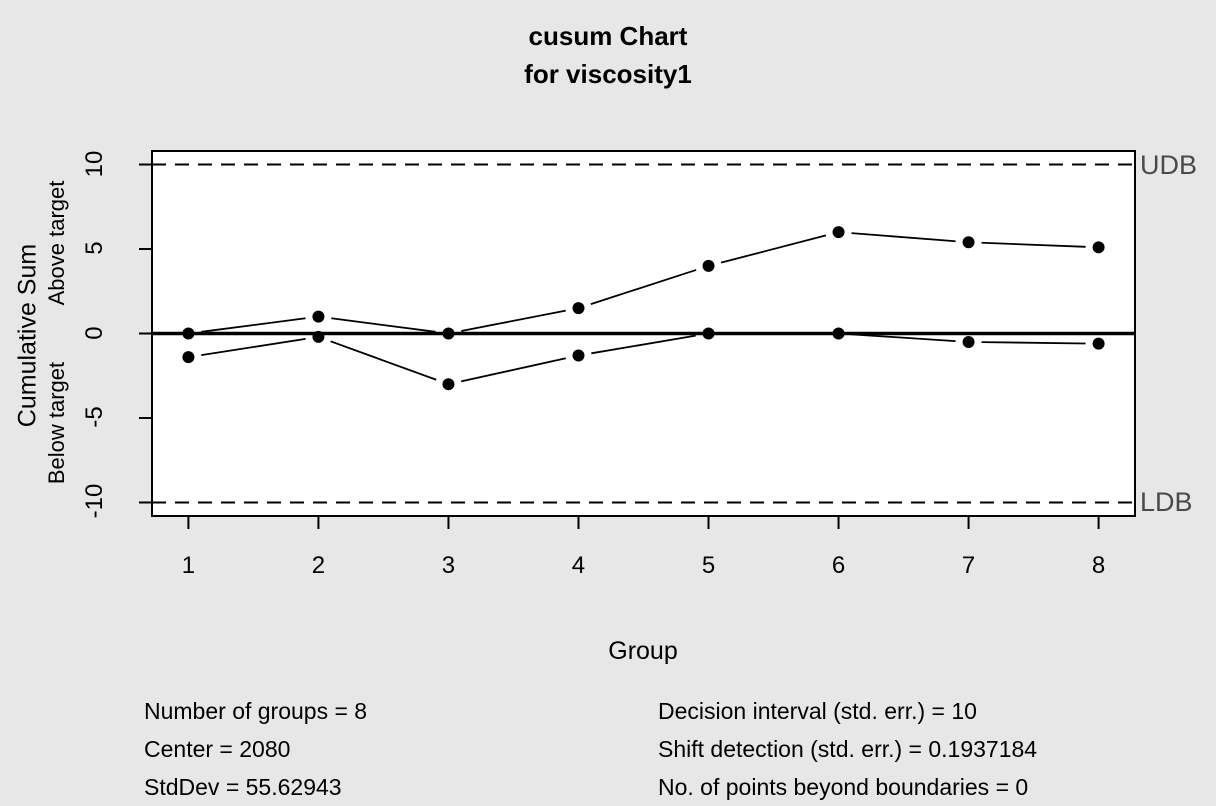 The height and width of the screenshot is (806, 1216). I want to click on y-tick-label: 5, so click(94, 248).